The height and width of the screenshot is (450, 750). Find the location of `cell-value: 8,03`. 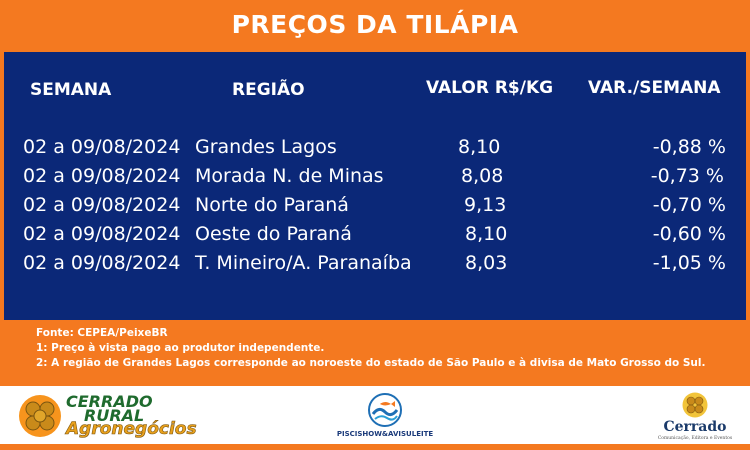

cell-value: 8,03 is located at coordinates (486, 263).